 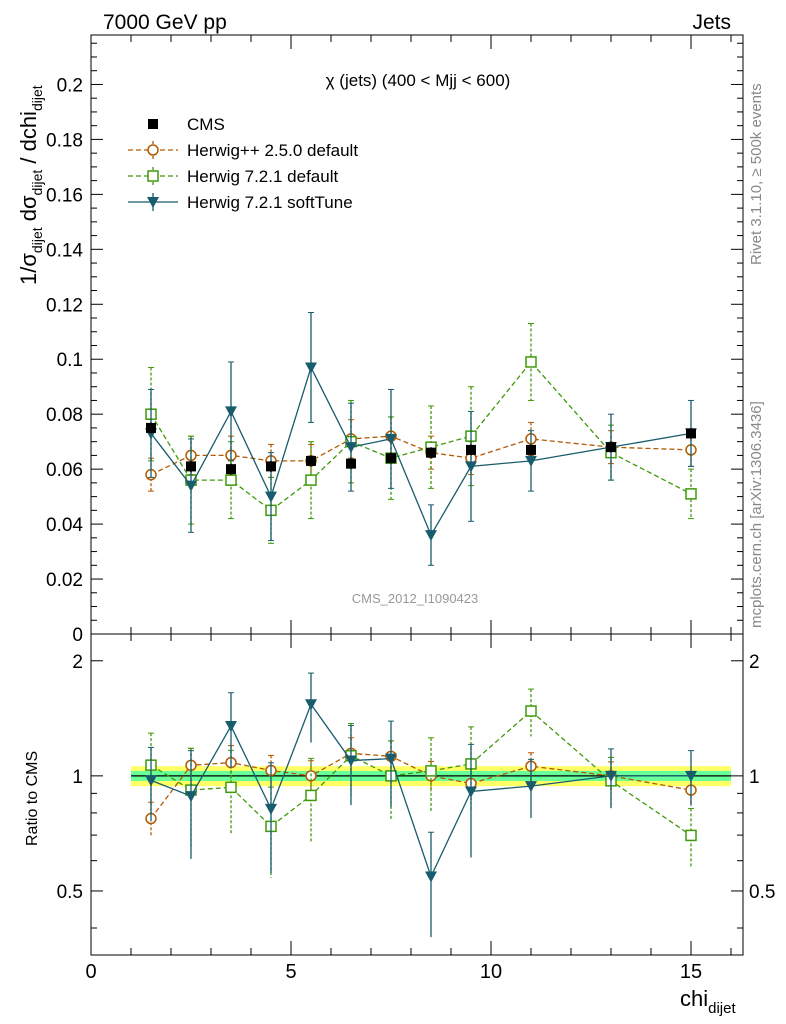 What do you see at coordinates (694, 998) in the screenshot?
I see `x-axis-label-main: chi` at bounding box center [694, 998].